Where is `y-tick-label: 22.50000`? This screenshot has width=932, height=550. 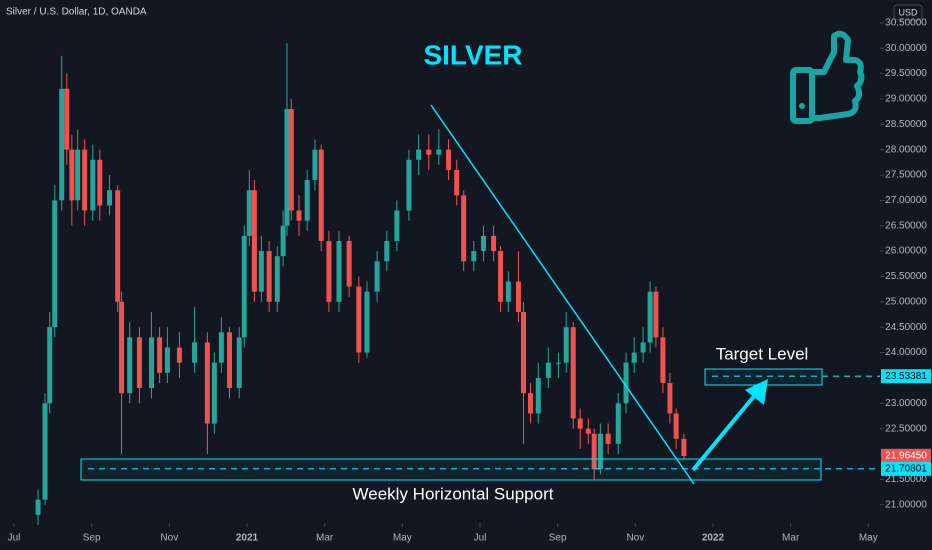 y-tick-label: 22.50000 is located at coordinates (906, 428).